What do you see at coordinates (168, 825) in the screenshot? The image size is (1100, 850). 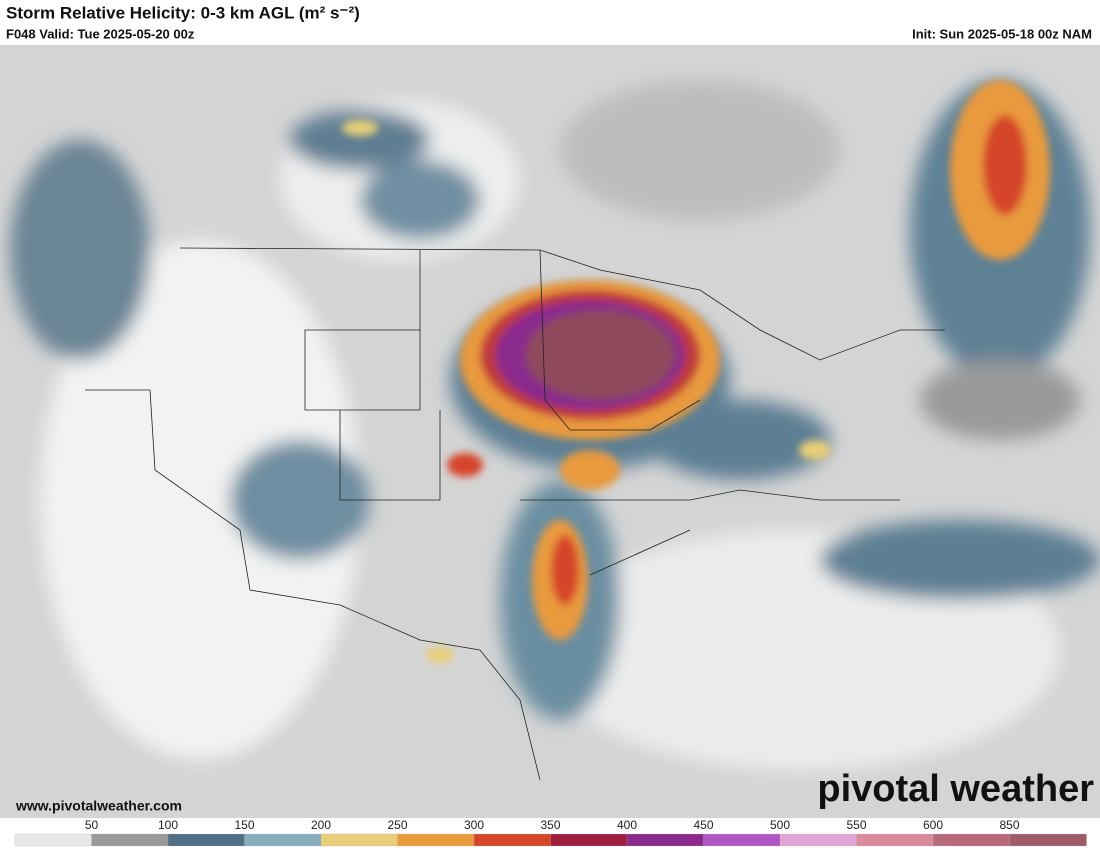 I see `colorbar-label: 100` at bounding box center [168, 825].